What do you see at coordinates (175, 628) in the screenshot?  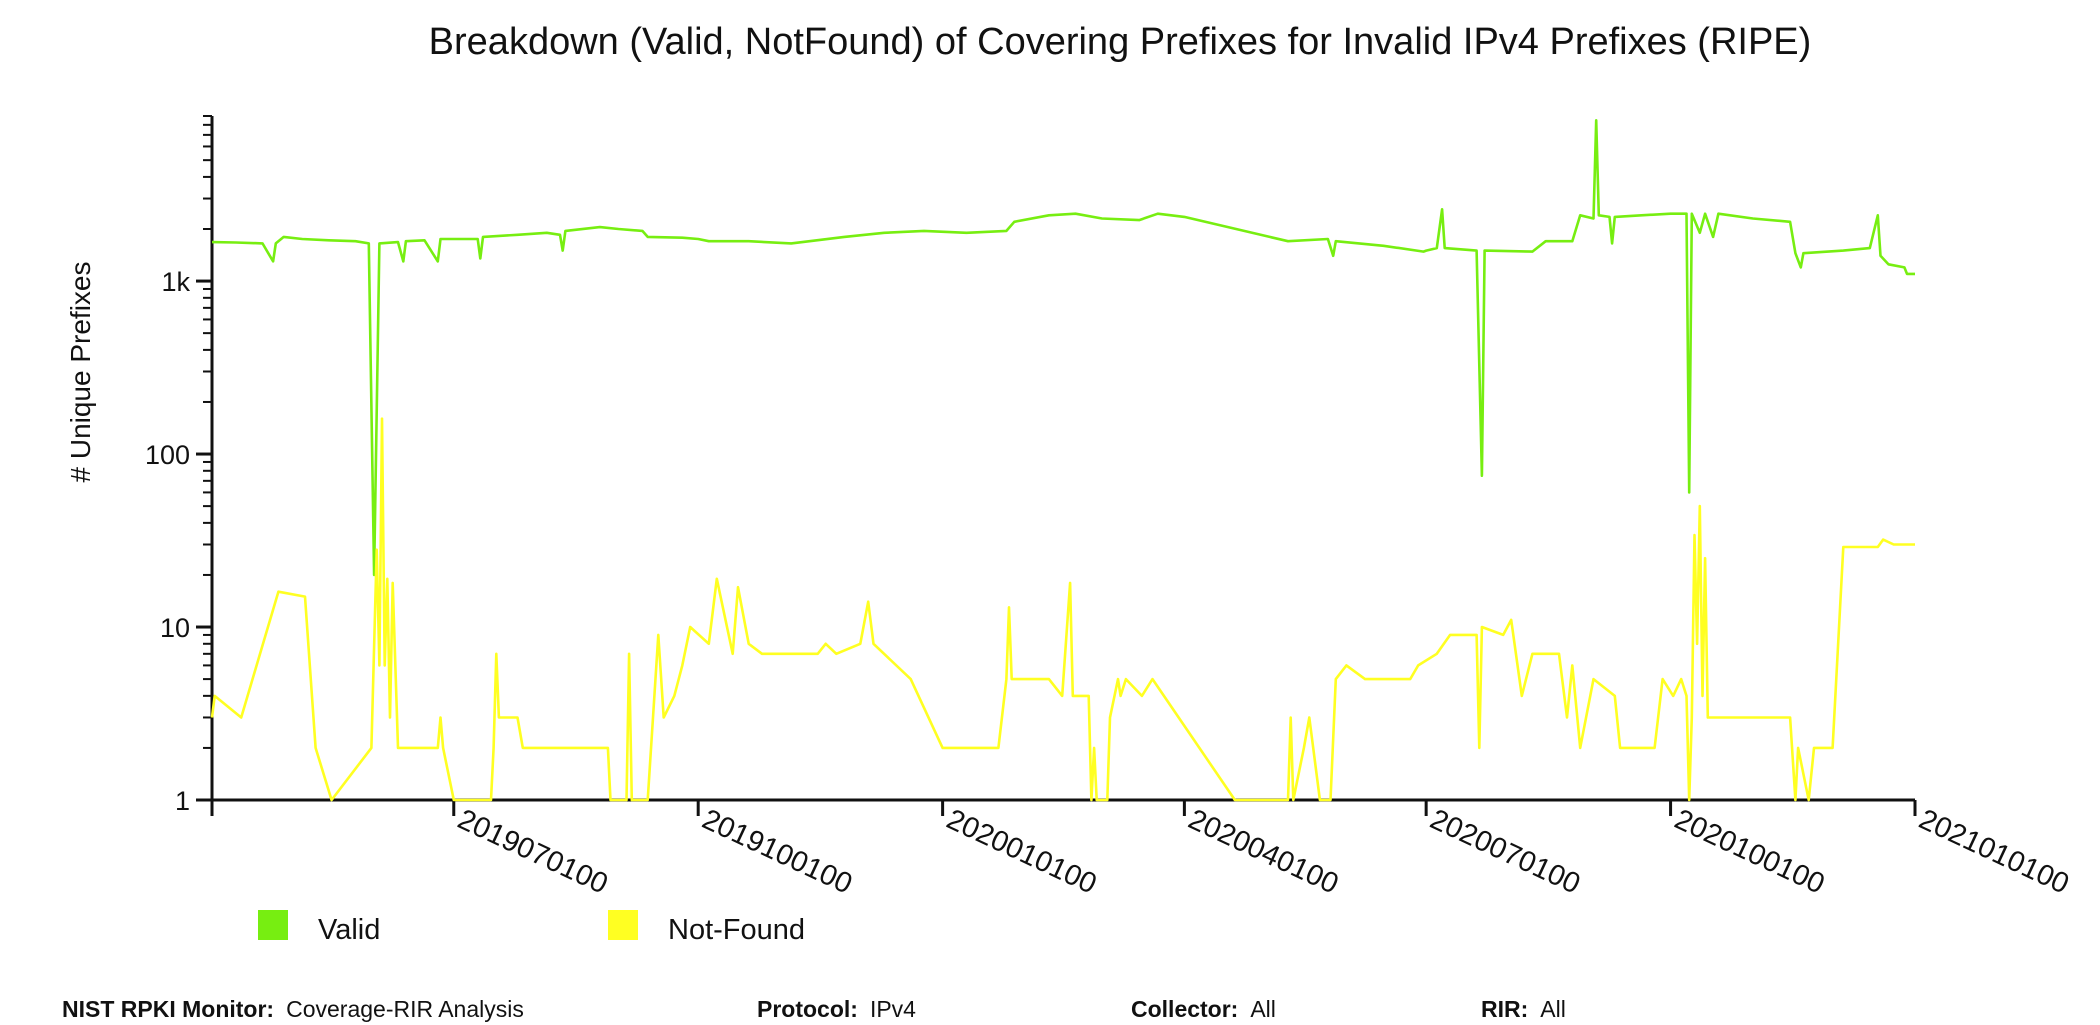 I see `y-tick-label: 10` at bounding box center [175, 628].